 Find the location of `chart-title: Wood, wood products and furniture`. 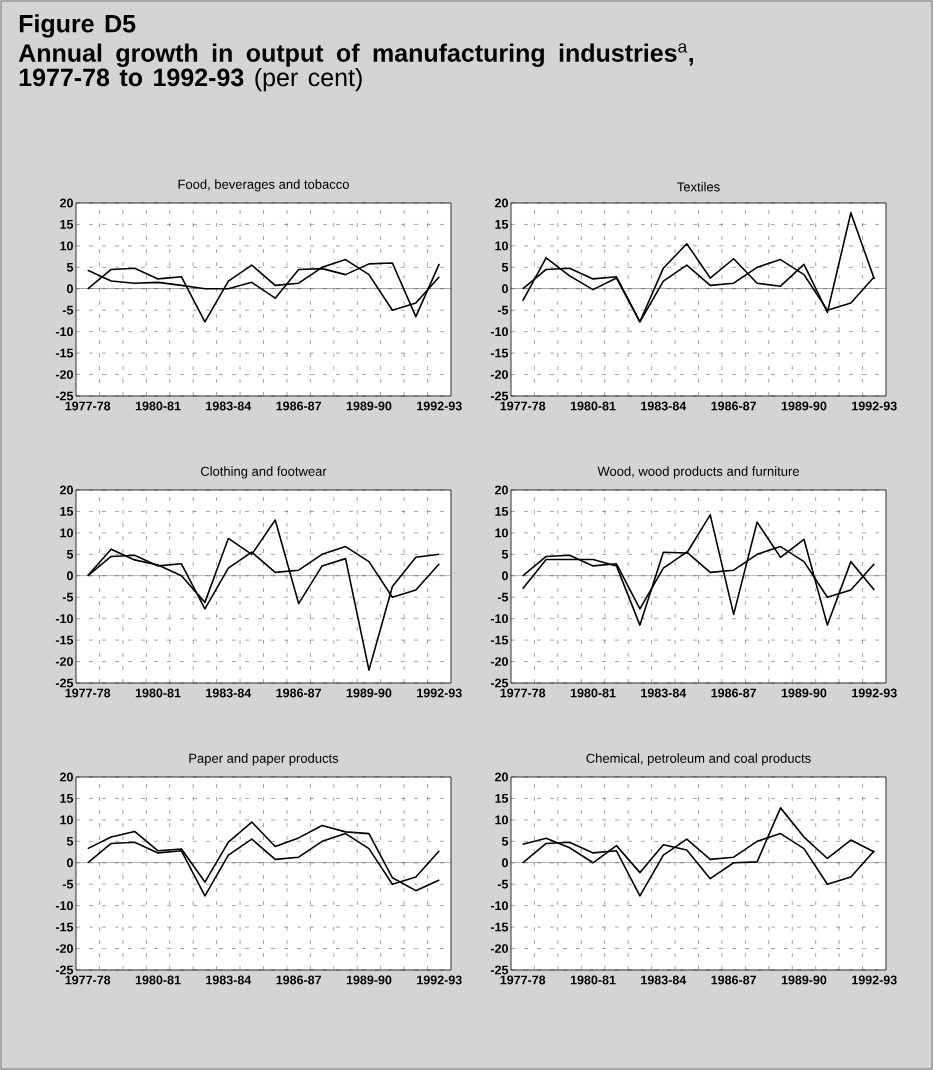

chart-title: Wood, wood products and furniture is located at coordinates (698, 472).